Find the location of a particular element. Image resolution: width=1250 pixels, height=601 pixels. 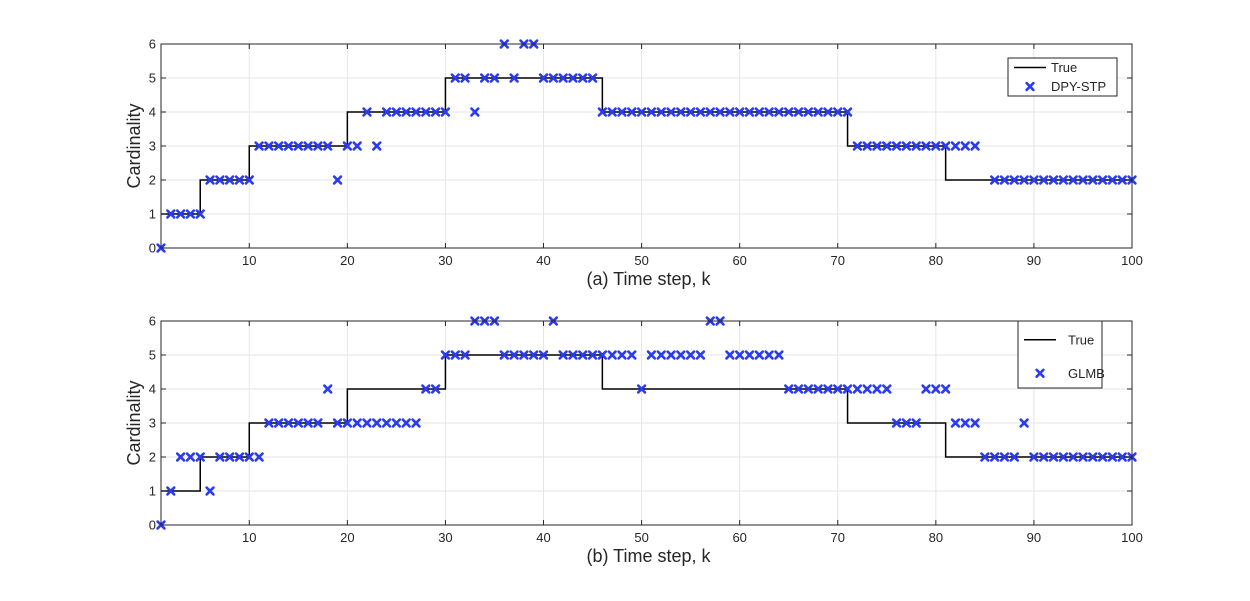

x-axis-label: (b) Time step, k is located at coordinates (648, 556).